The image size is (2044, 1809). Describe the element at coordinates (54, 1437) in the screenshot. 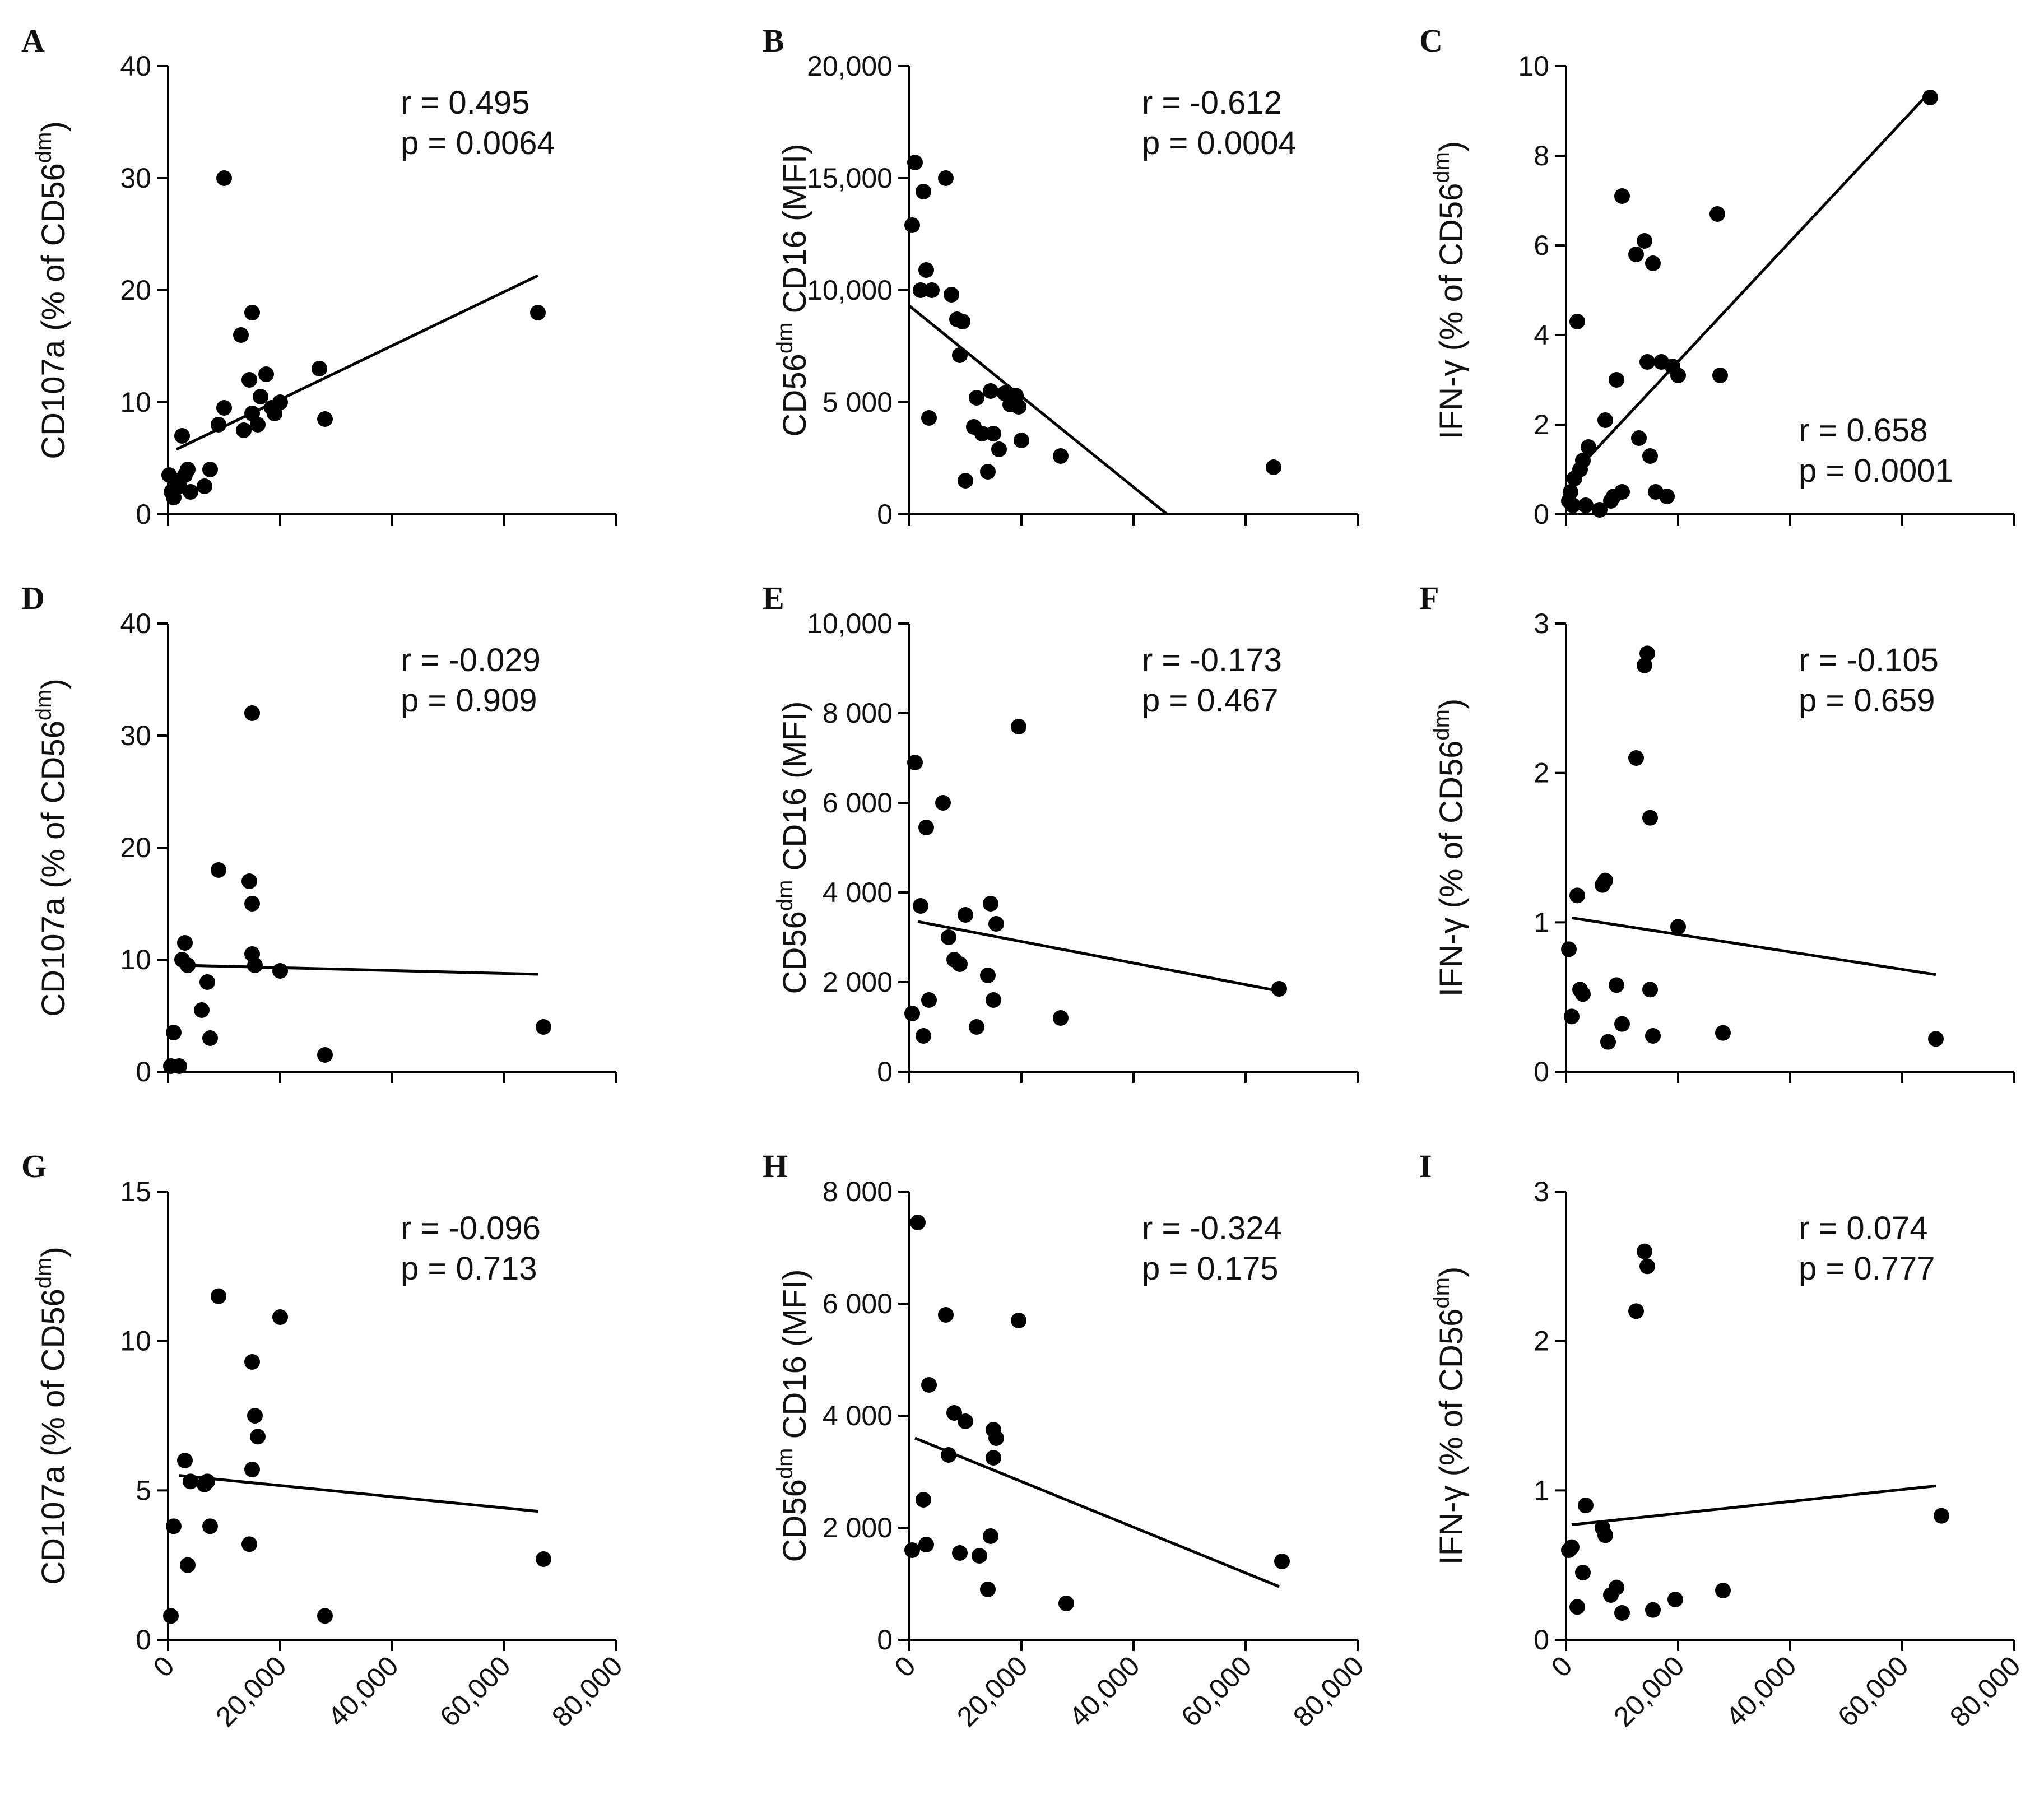

I see `y-axis-label-main: CD107a (% of CD56` at that location.